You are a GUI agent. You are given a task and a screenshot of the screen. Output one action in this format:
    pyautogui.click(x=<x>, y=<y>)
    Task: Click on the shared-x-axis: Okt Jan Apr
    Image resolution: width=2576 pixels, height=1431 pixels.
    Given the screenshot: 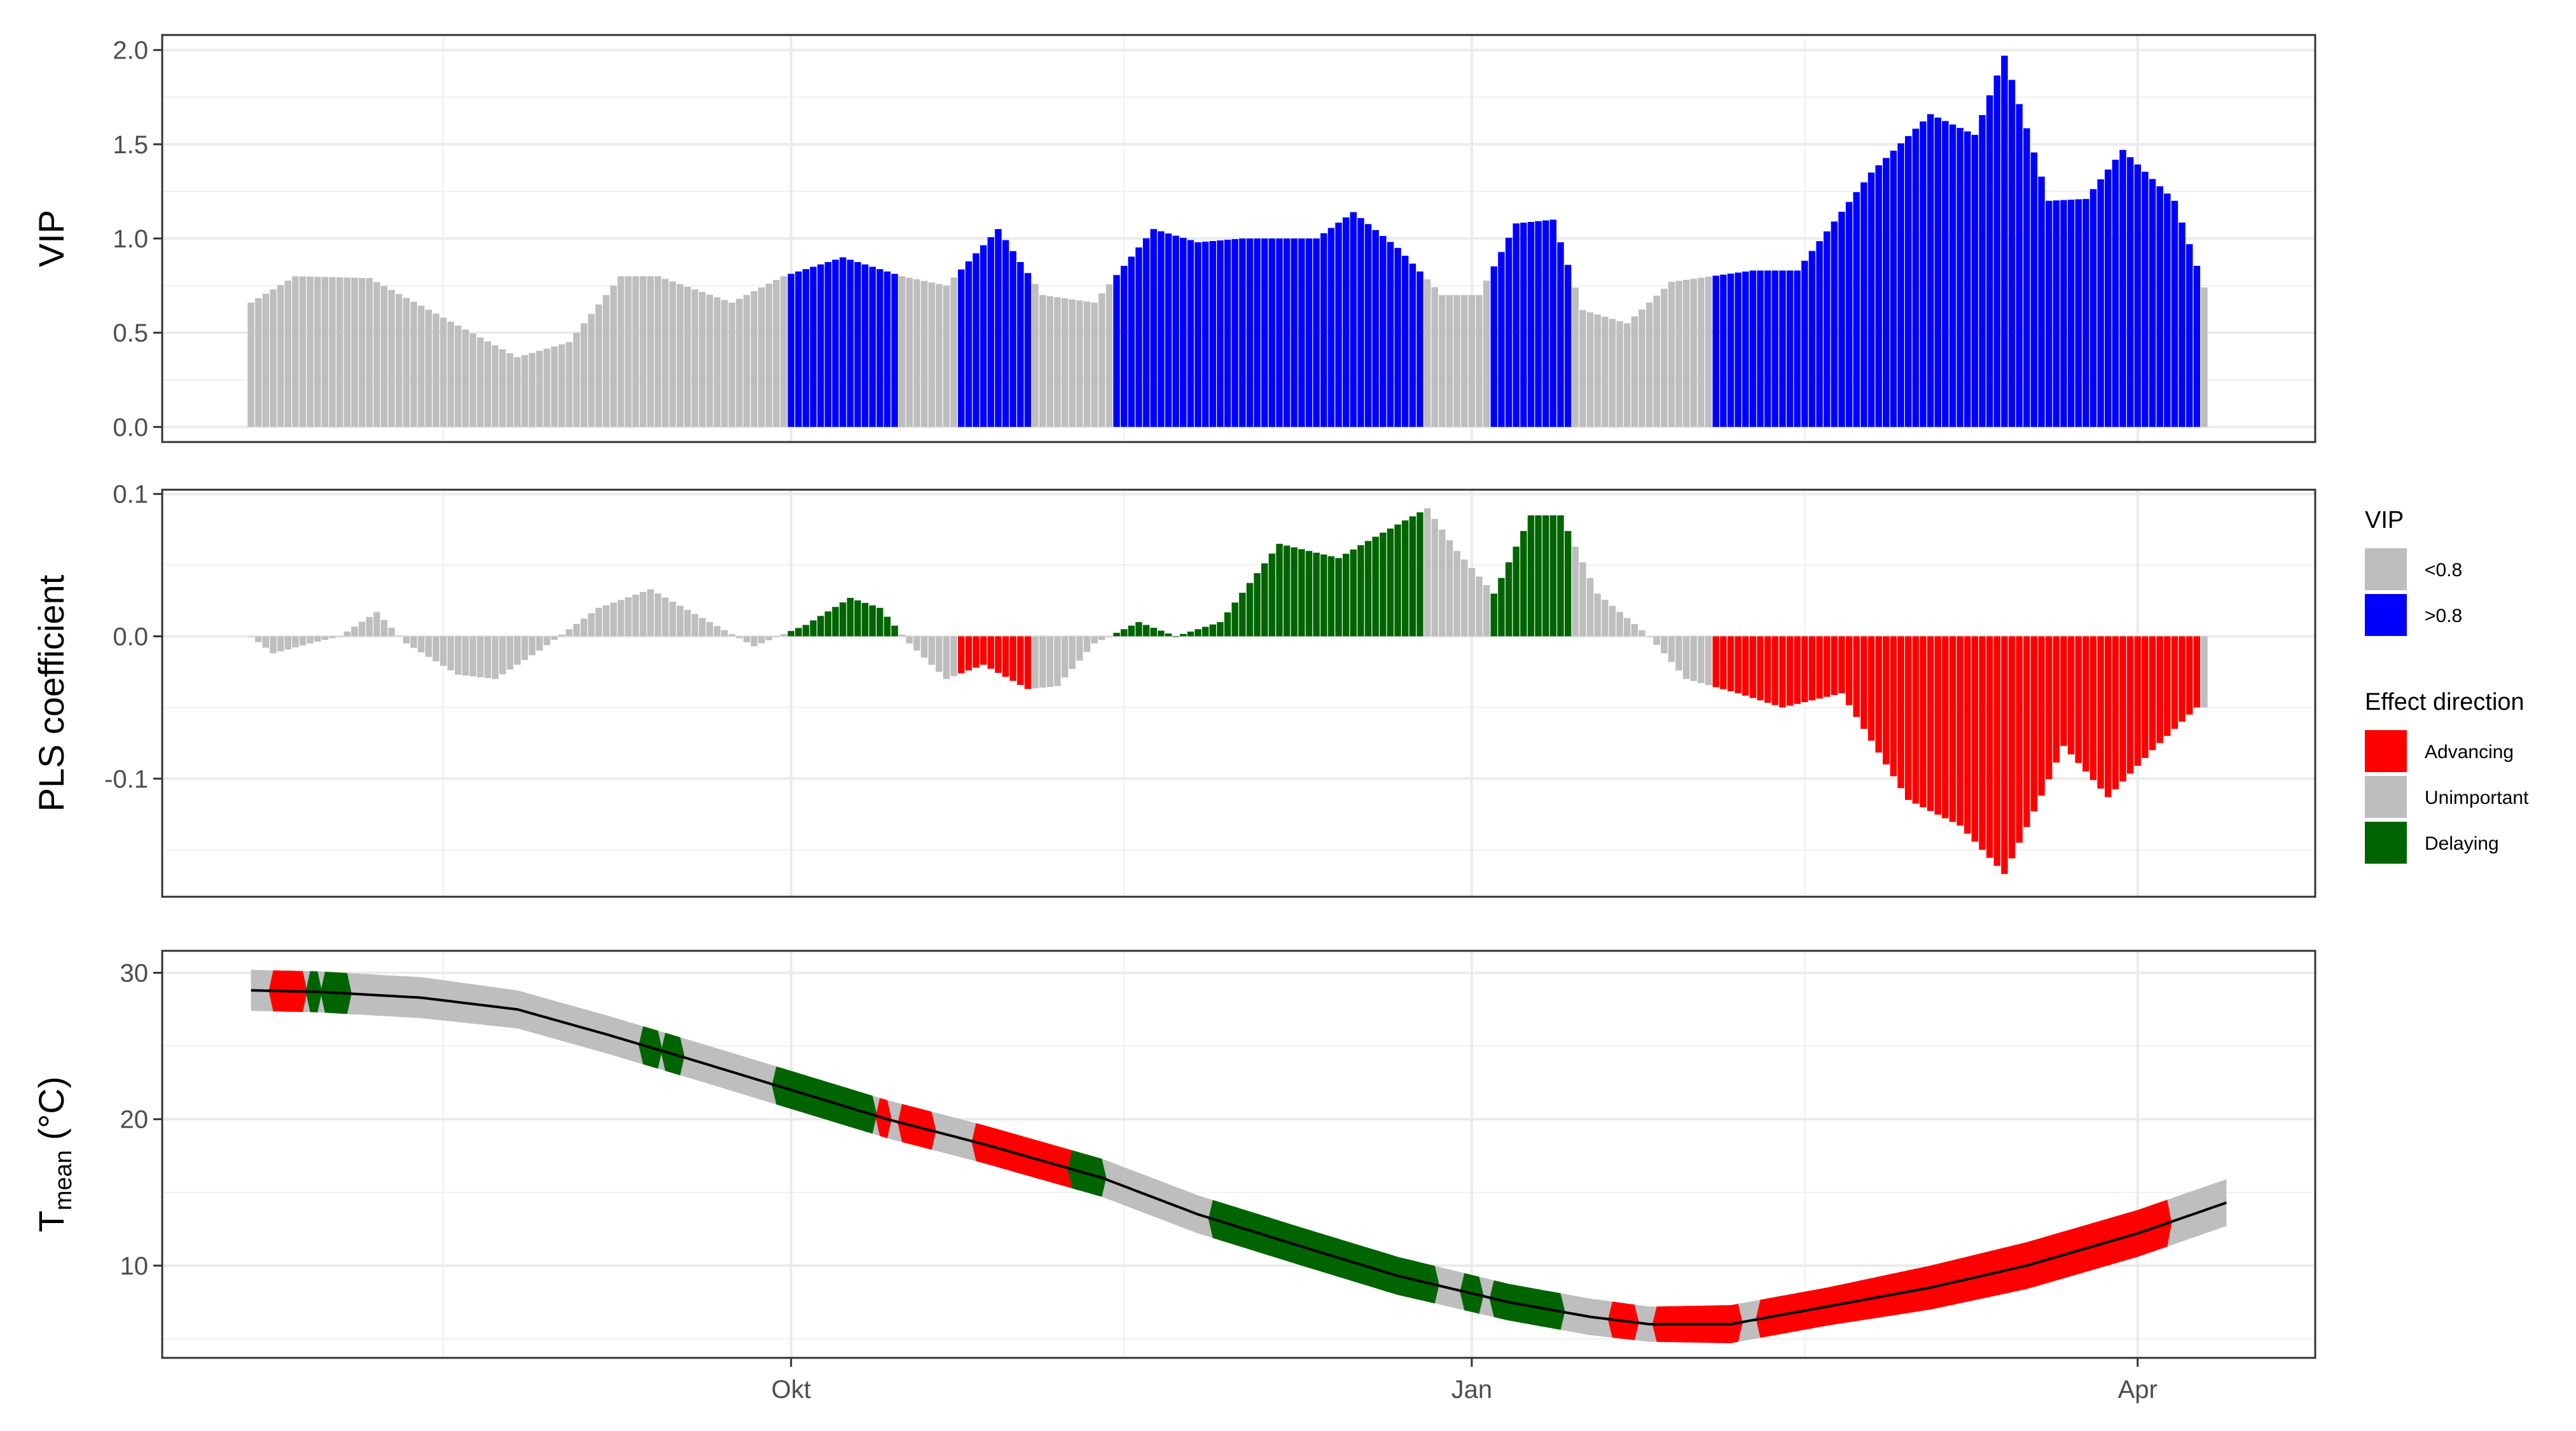 What is the action you would take?
    pyautogui.click(x=1464, y=1381)
    